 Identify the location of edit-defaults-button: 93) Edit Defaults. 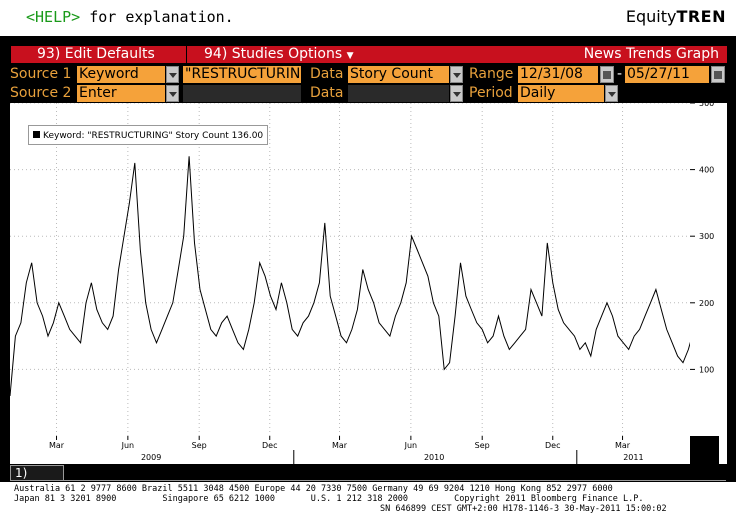
(96, 54).